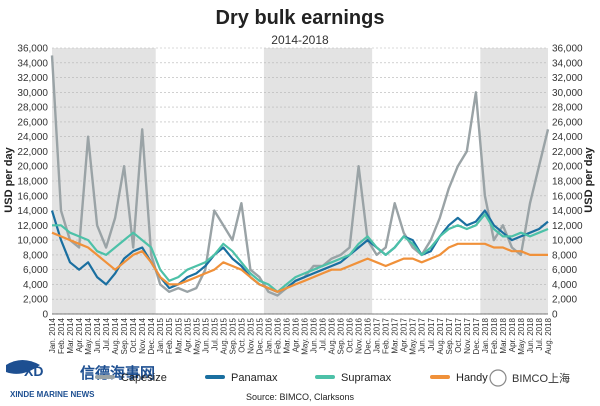 This screenshot has width=600, height=406. Describe the element at coordinates (512, 334) in the screenshot. I see `x-tick-label: Apr. 2018` at that location.